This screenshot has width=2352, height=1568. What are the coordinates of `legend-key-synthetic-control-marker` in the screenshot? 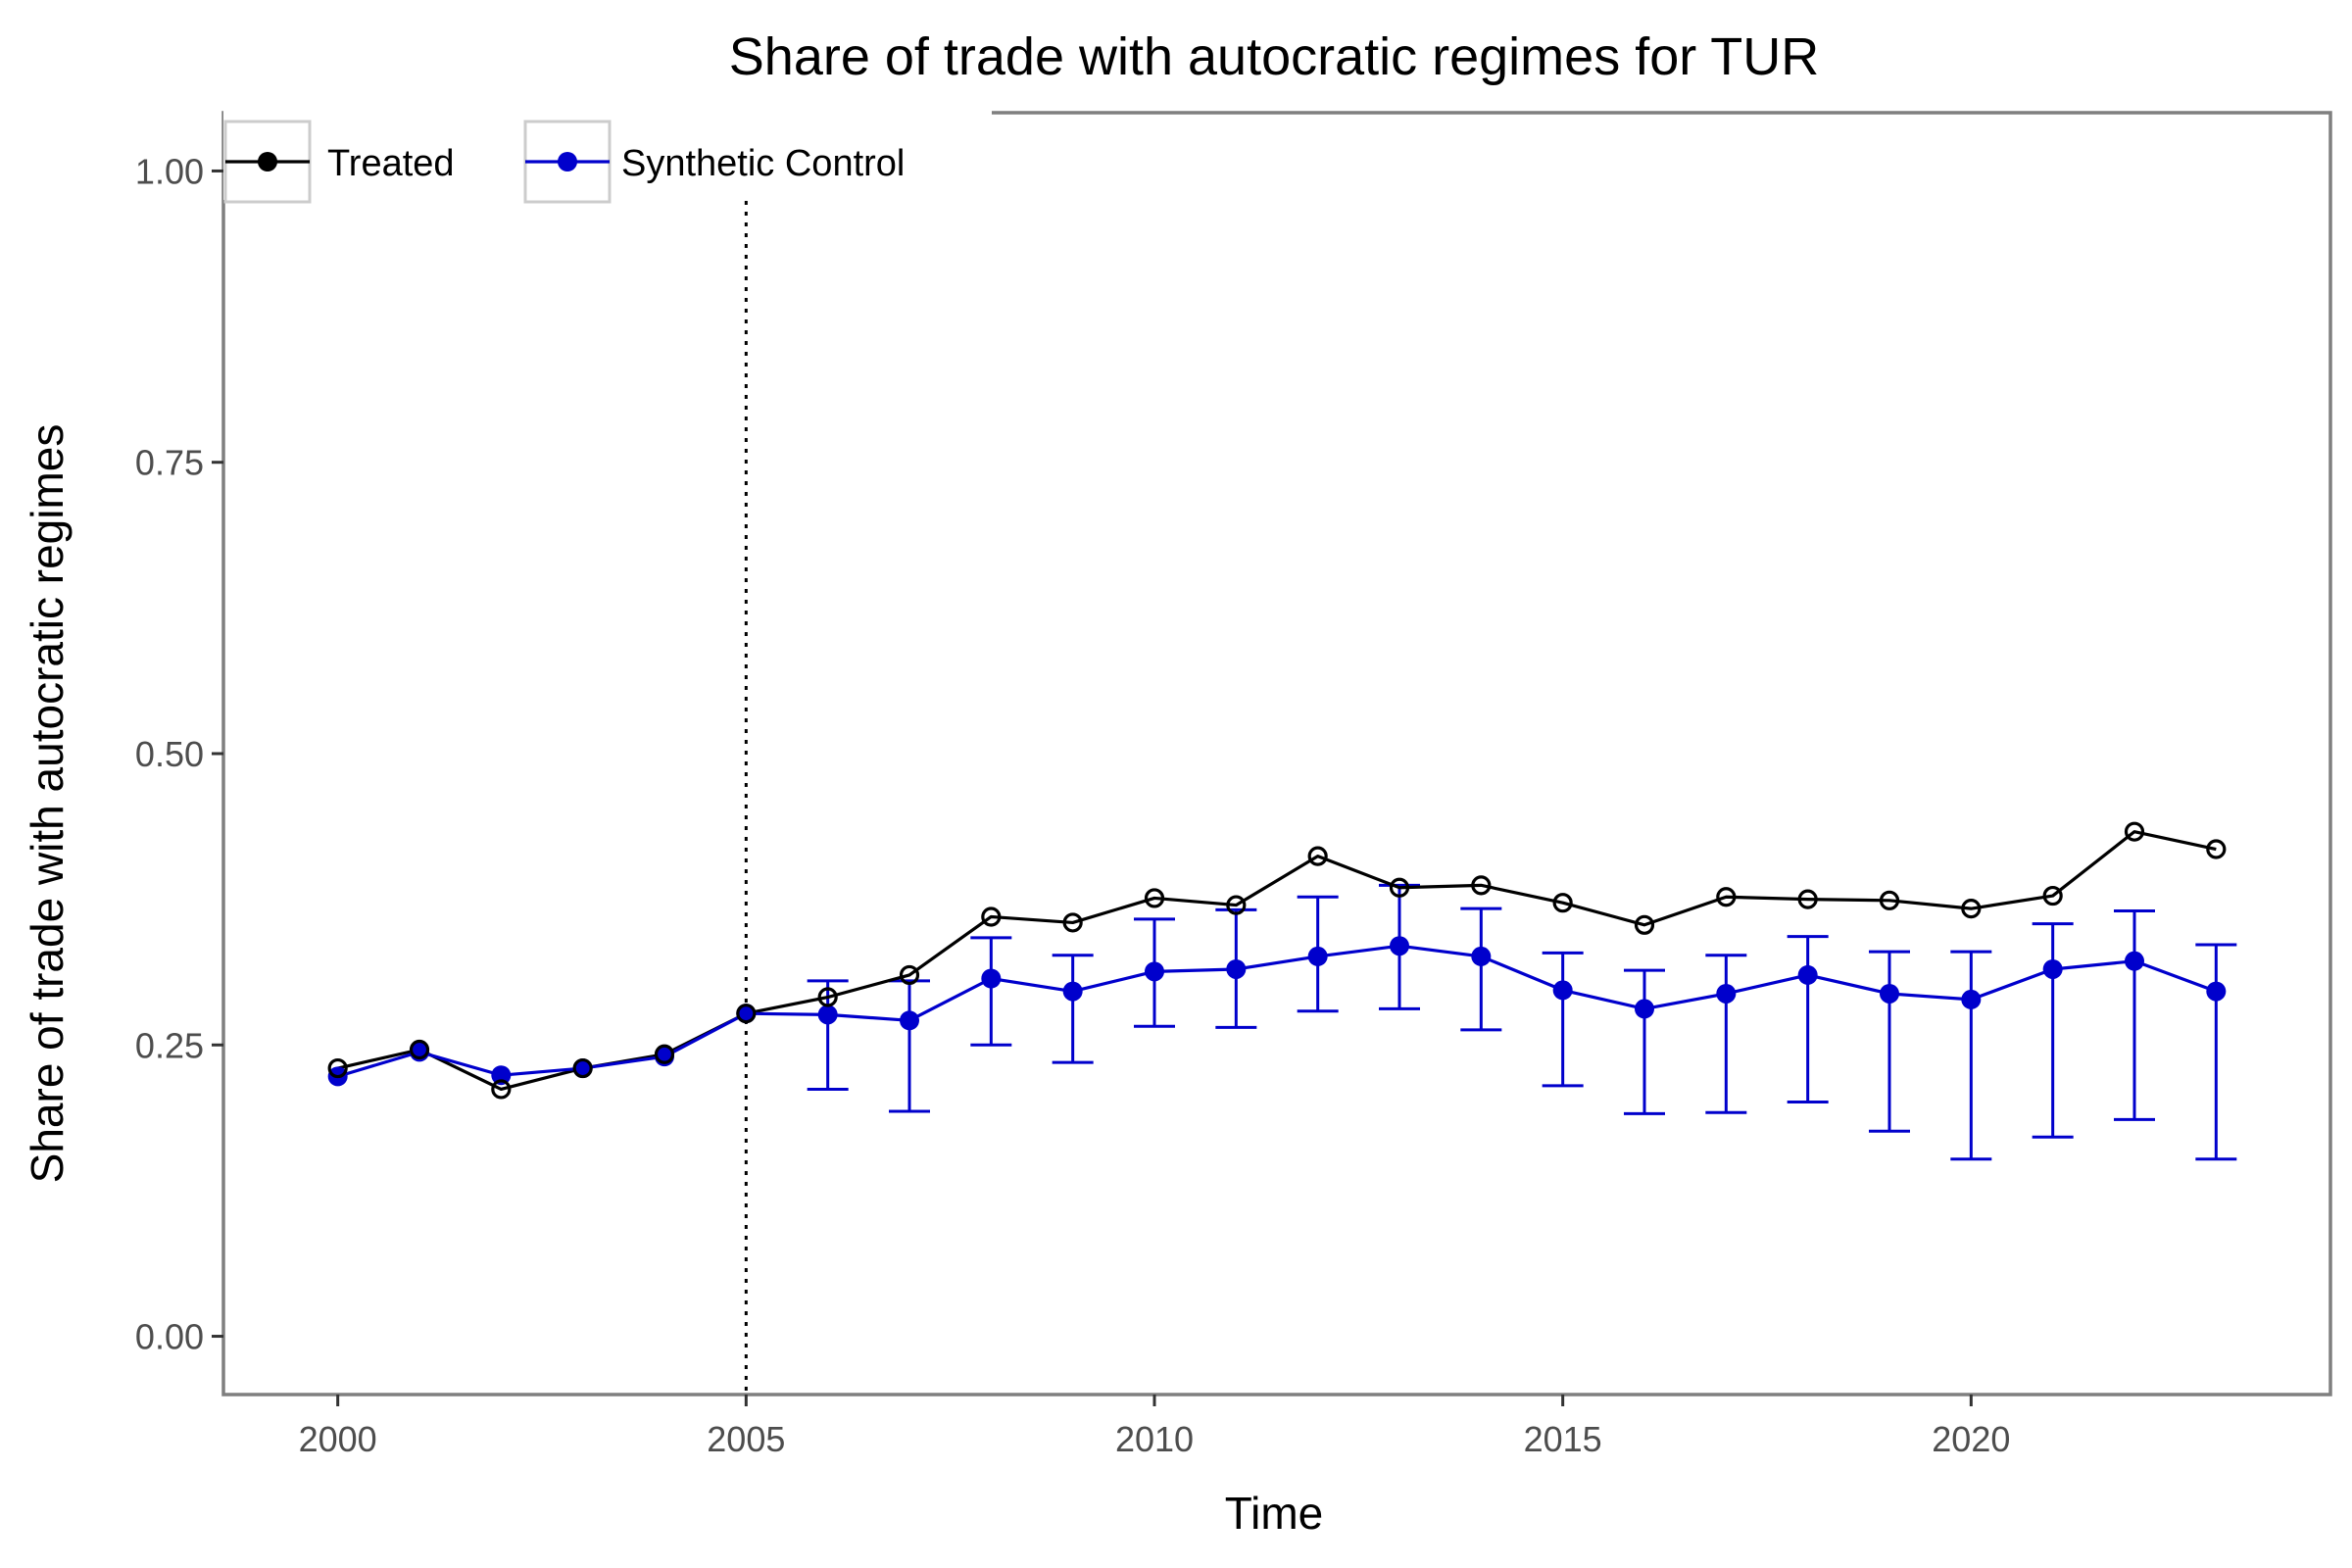 It's located at (567, 162).